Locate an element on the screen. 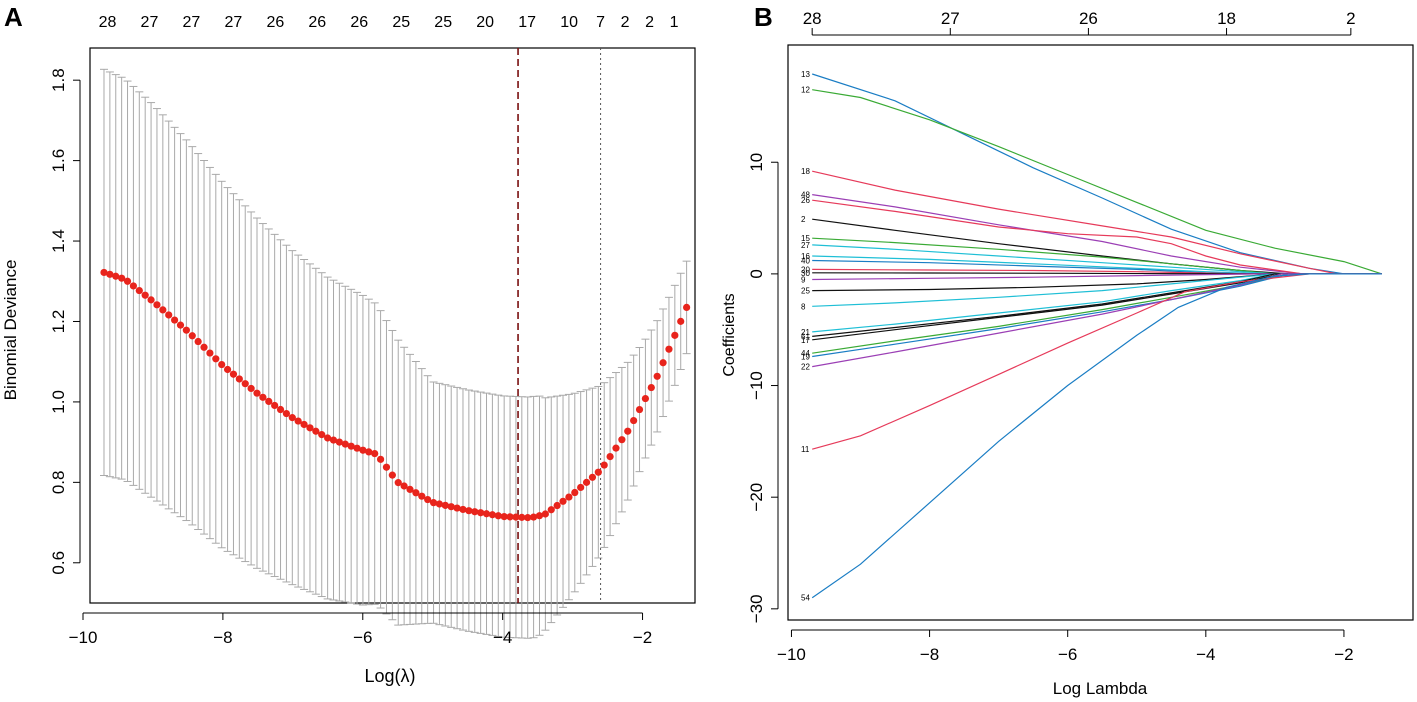  path-label-2: 2 is located at coordinates (803, 219).